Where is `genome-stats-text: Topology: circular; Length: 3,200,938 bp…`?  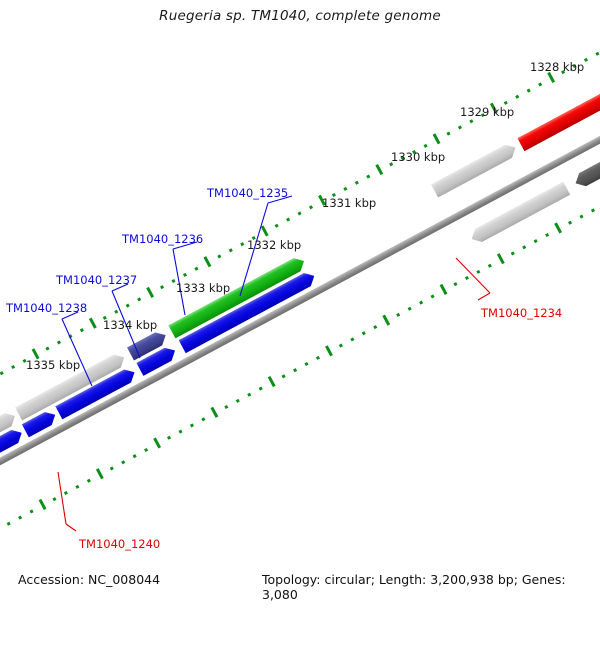
genome-stats-text: Topology: circular; Length: 3,200,938 bp… is located at coordinates (414, 587).